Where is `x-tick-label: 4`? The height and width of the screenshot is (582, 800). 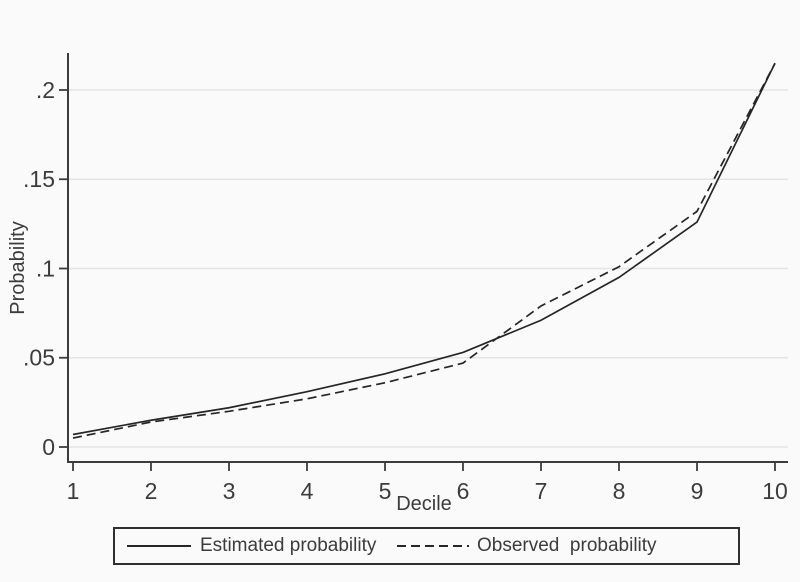 x-tick-label: 4 is located at coordinates (307, 491).